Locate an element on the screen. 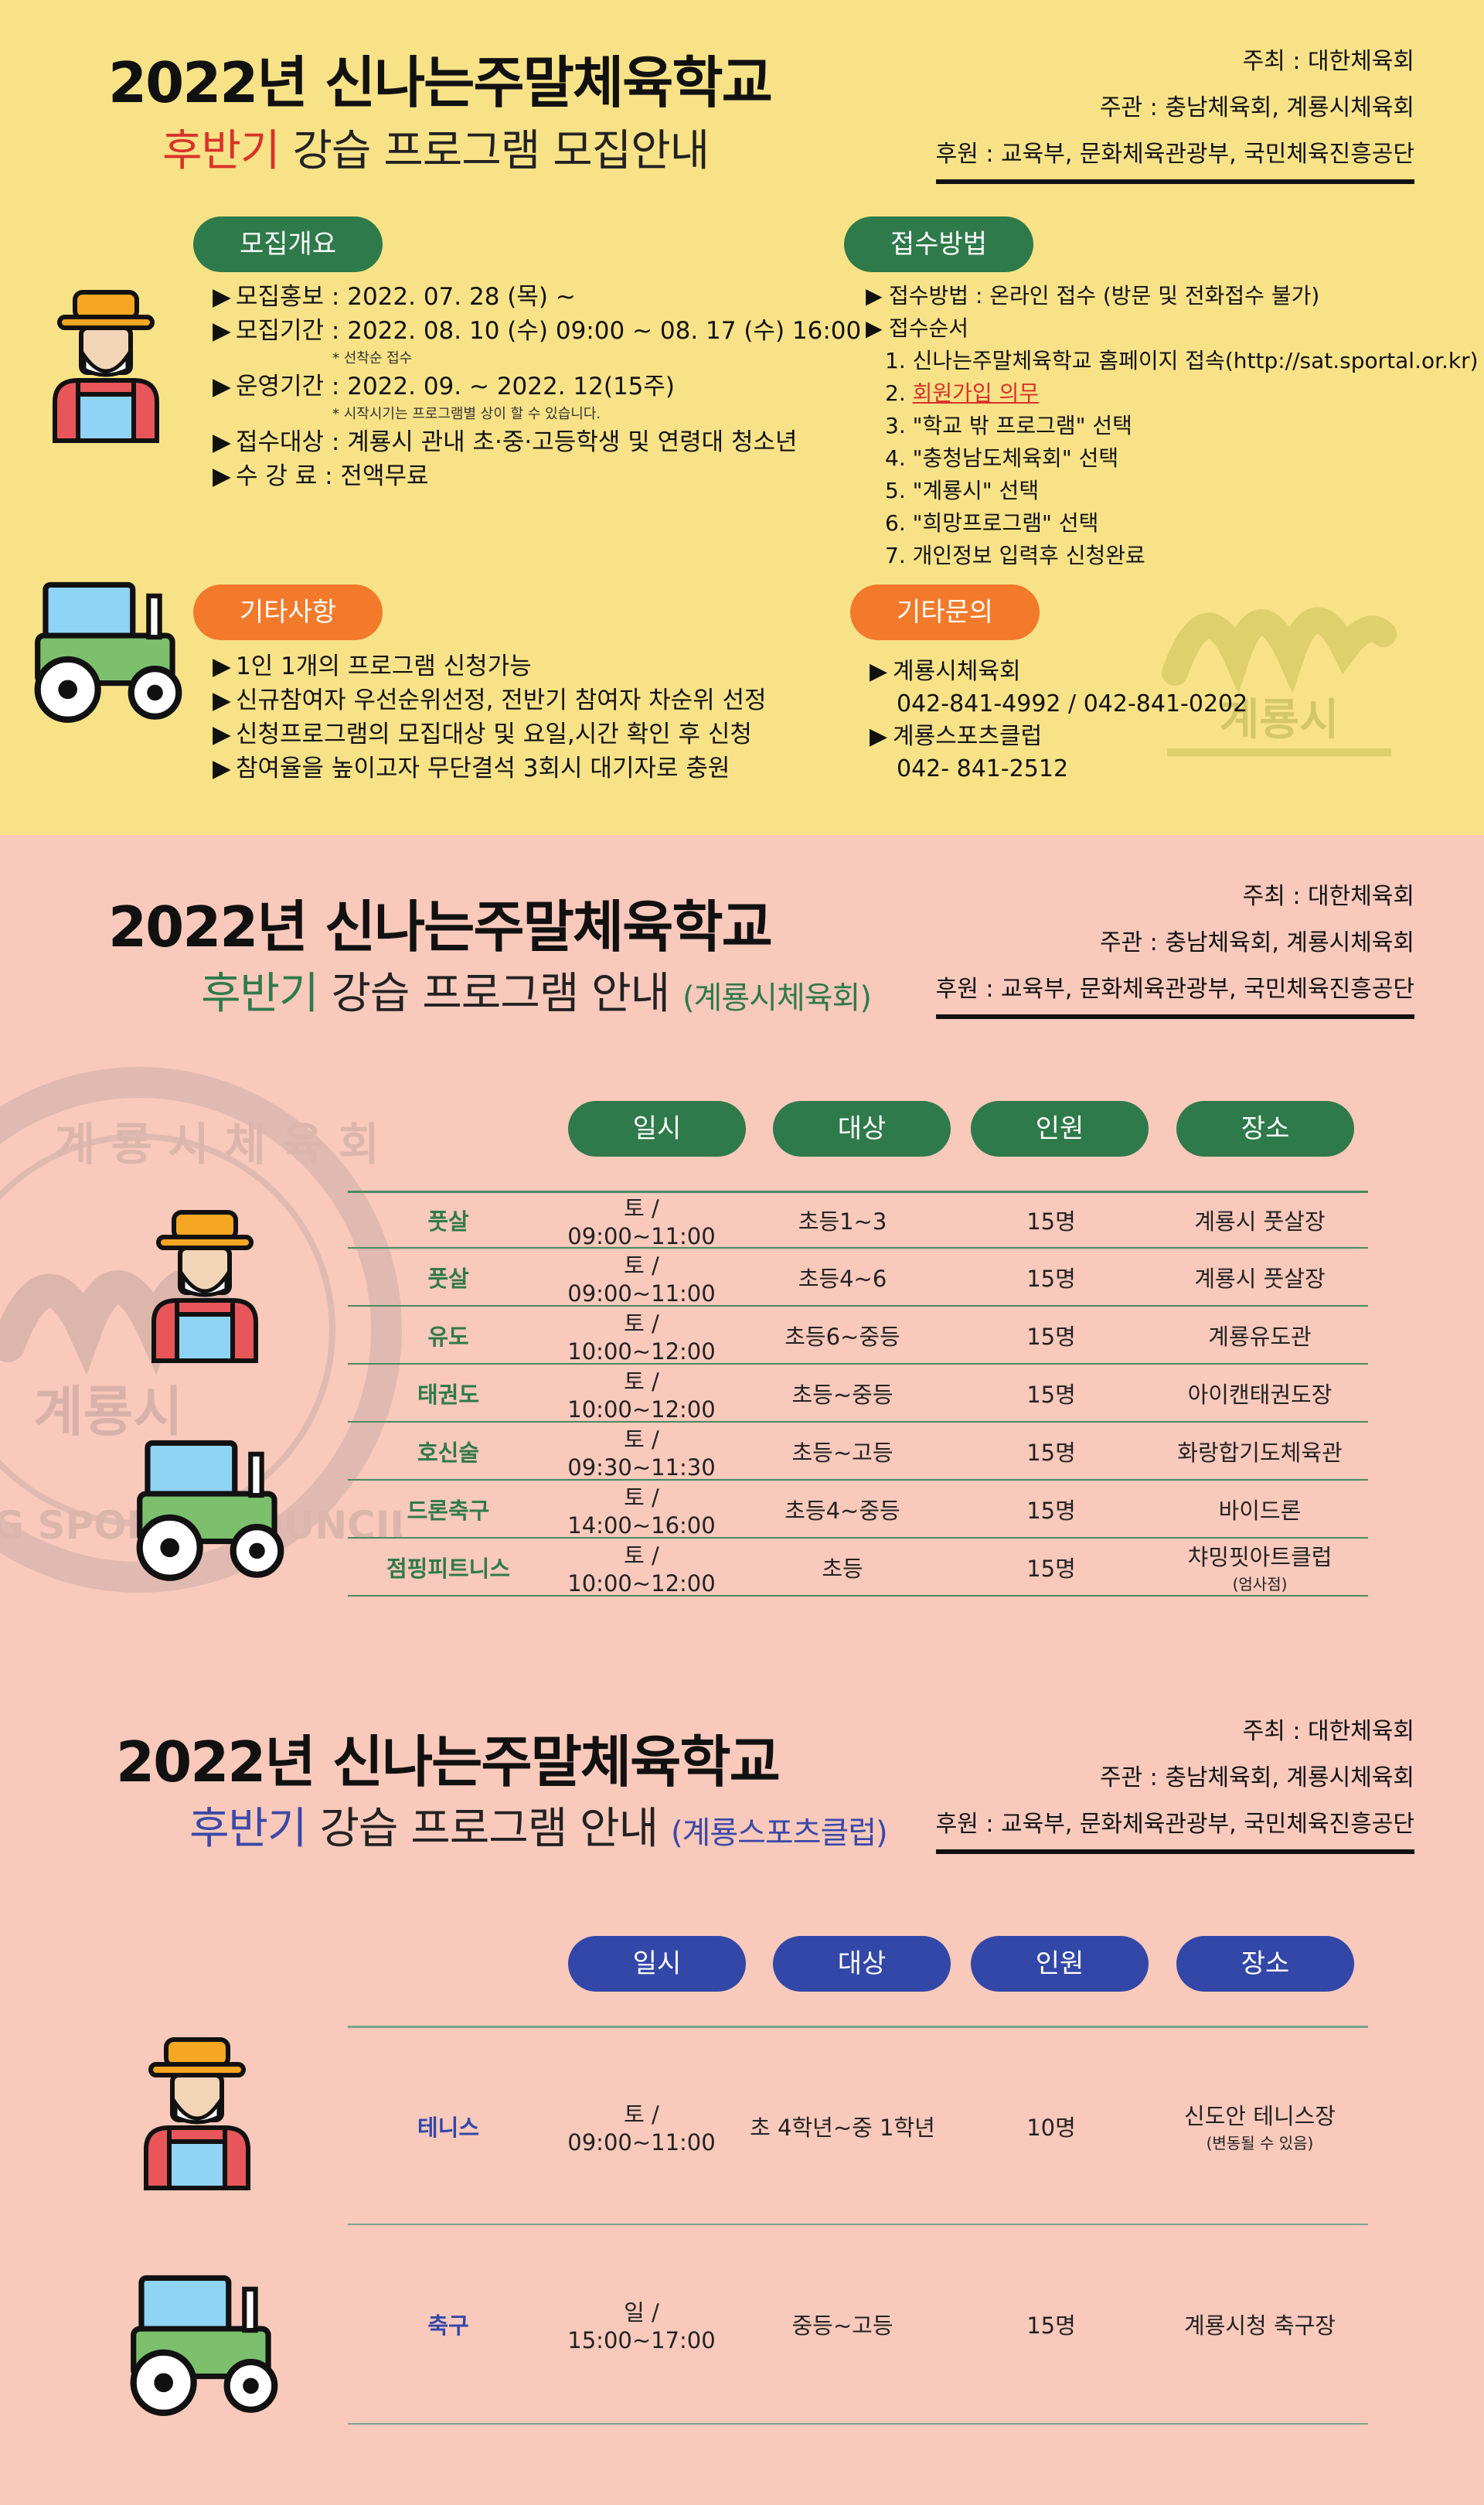 The image size is (1484, 2505). table-row: 호신술 토 / 09:30~11:30 초등~고등 15명 화랑합기도체육관 is located at coordinates (858, 1452).